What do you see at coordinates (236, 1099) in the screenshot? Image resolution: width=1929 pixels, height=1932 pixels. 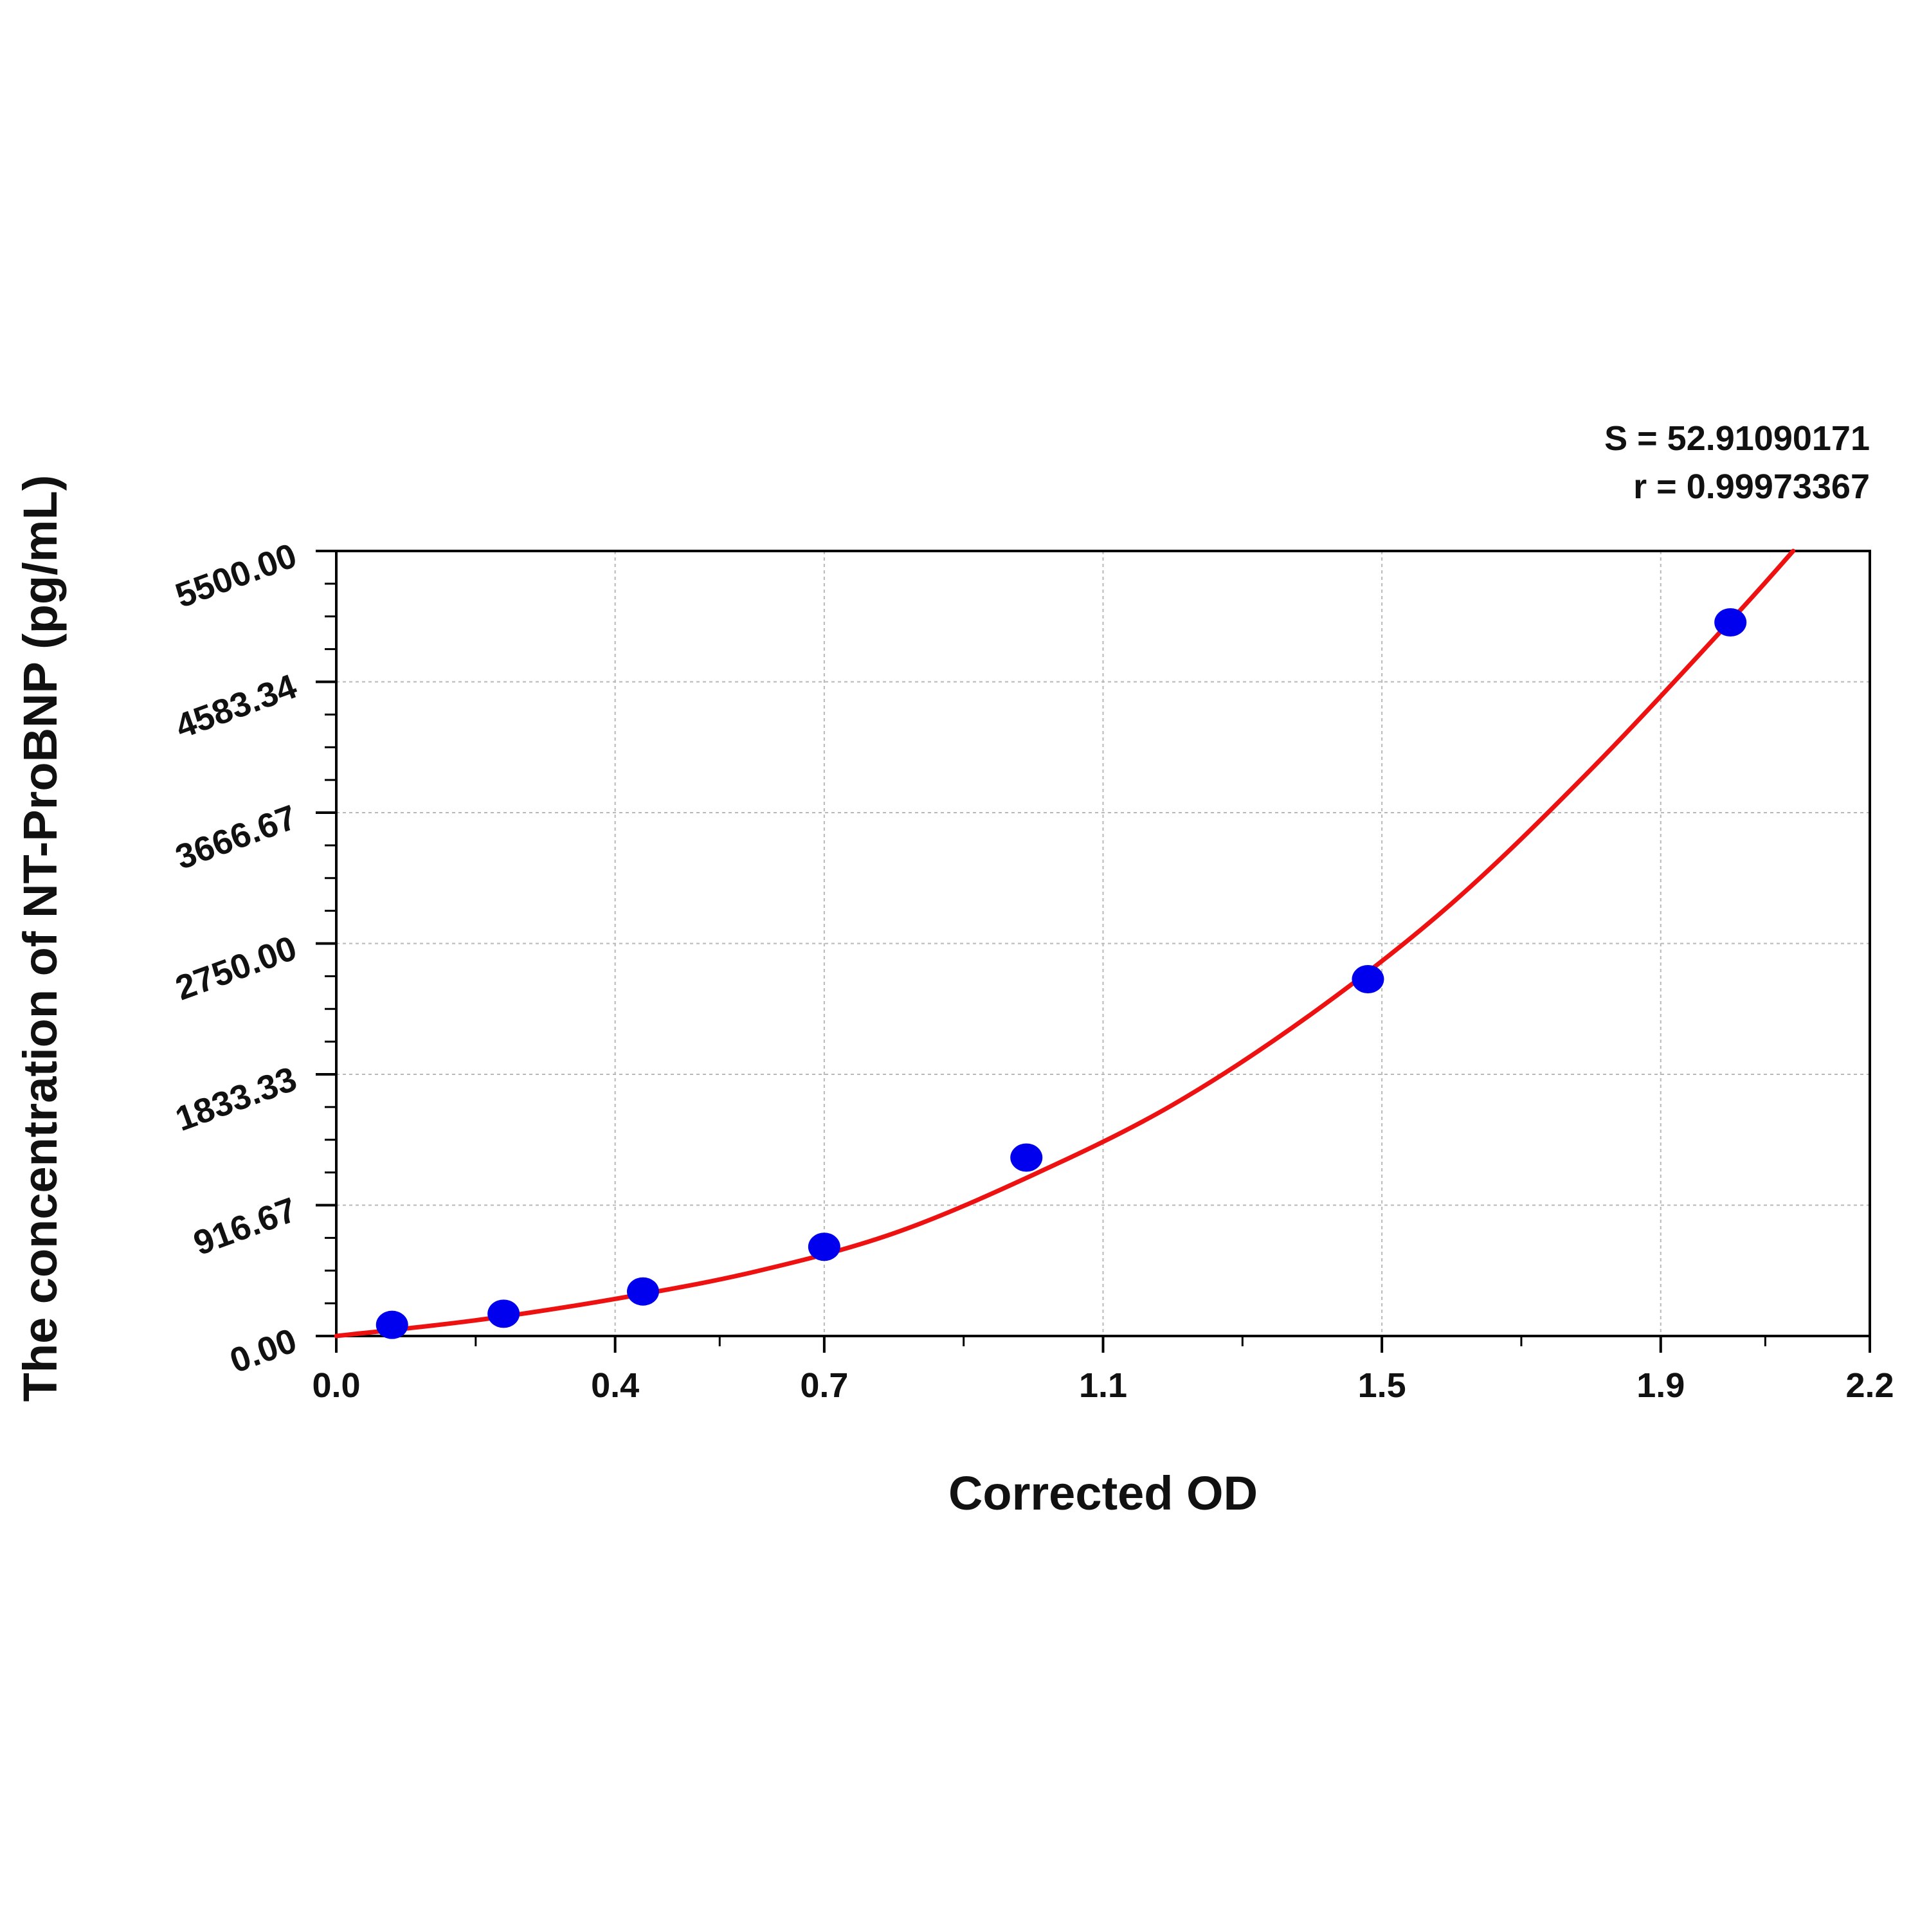 I see `y-tick-label: 1833.33` at bounding box center [236, 1099].